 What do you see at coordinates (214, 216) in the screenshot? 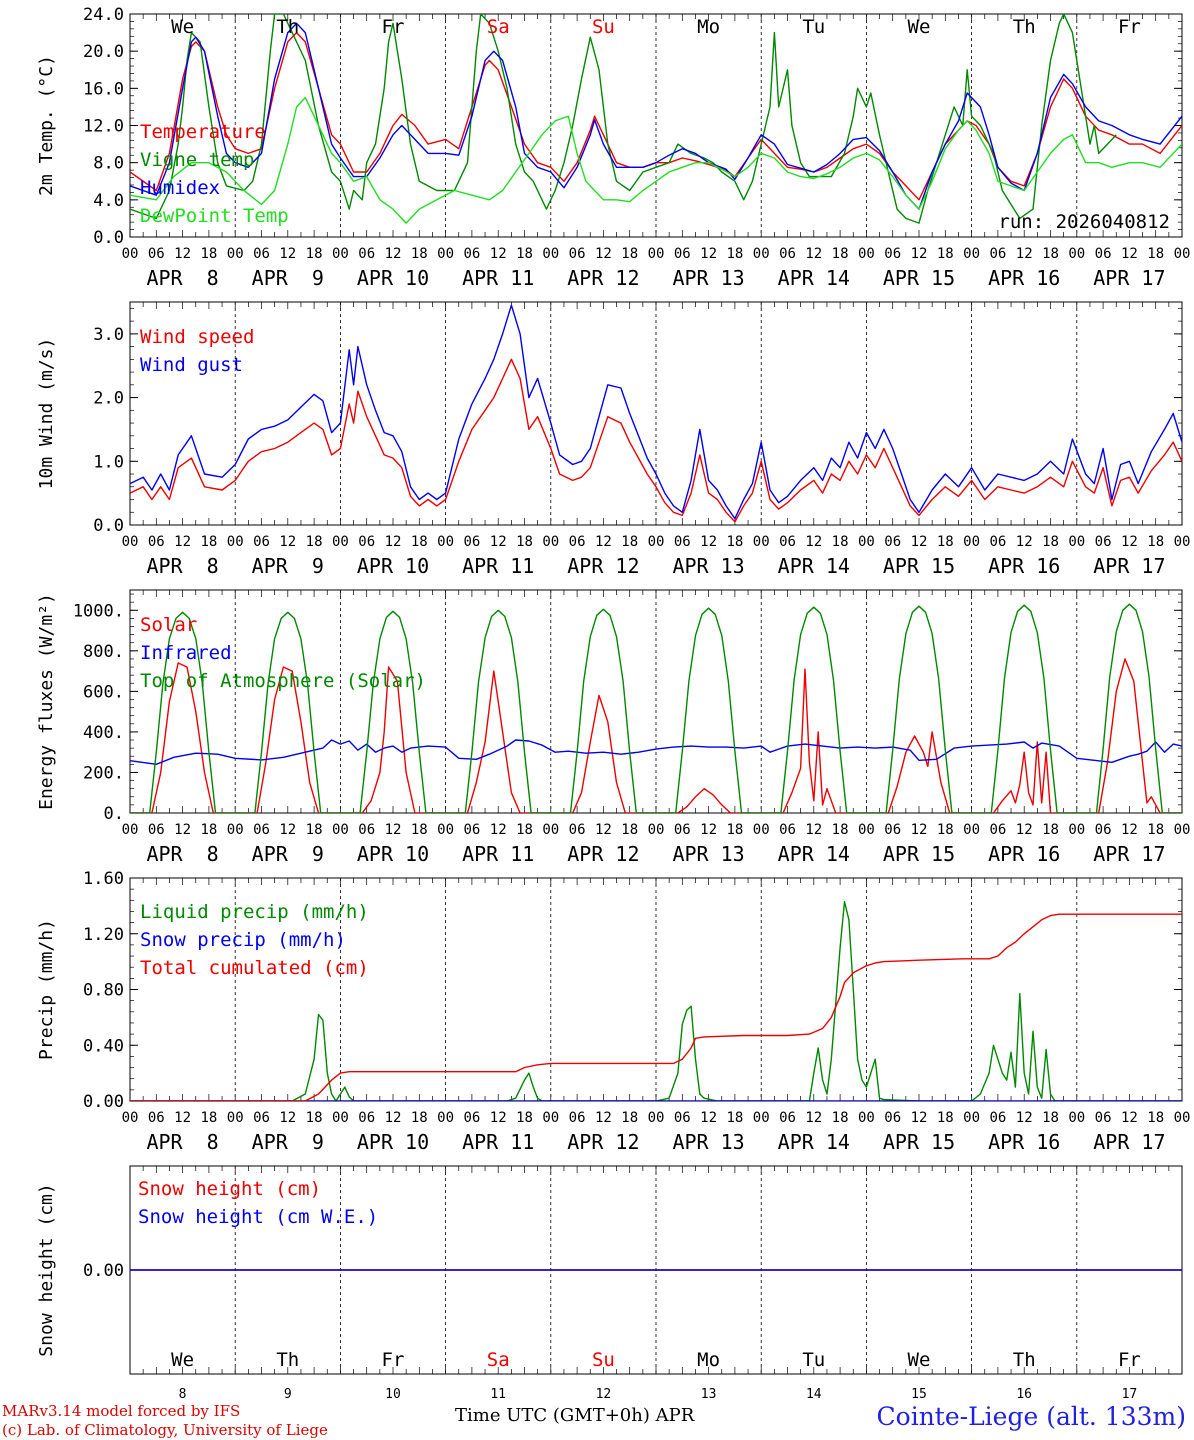
I see `legend-item: DewPoint Temp` at bounding box center [214, 216].